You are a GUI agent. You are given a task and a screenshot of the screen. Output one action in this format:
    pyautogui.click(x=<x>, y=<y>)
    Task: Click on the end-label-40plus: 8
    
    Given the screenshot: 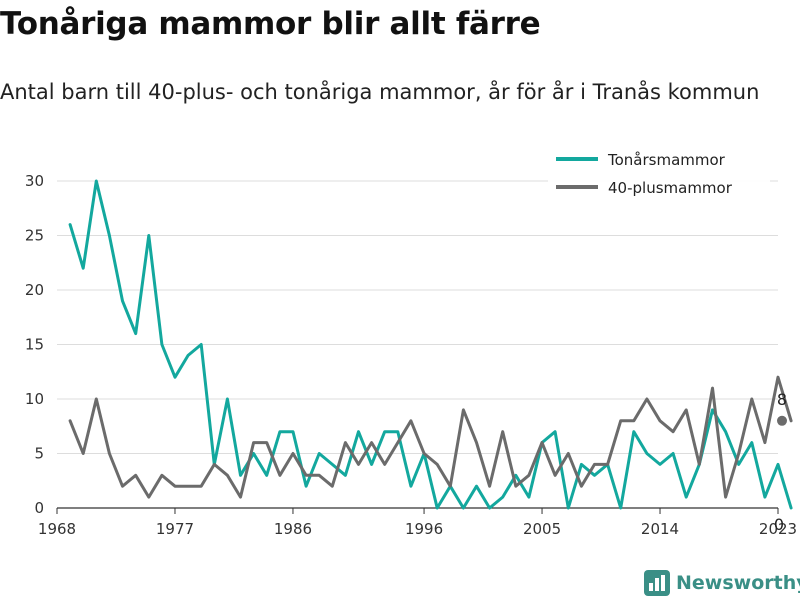 What is the action you would take?
    pyautogui.click(x=782, y=399)
    